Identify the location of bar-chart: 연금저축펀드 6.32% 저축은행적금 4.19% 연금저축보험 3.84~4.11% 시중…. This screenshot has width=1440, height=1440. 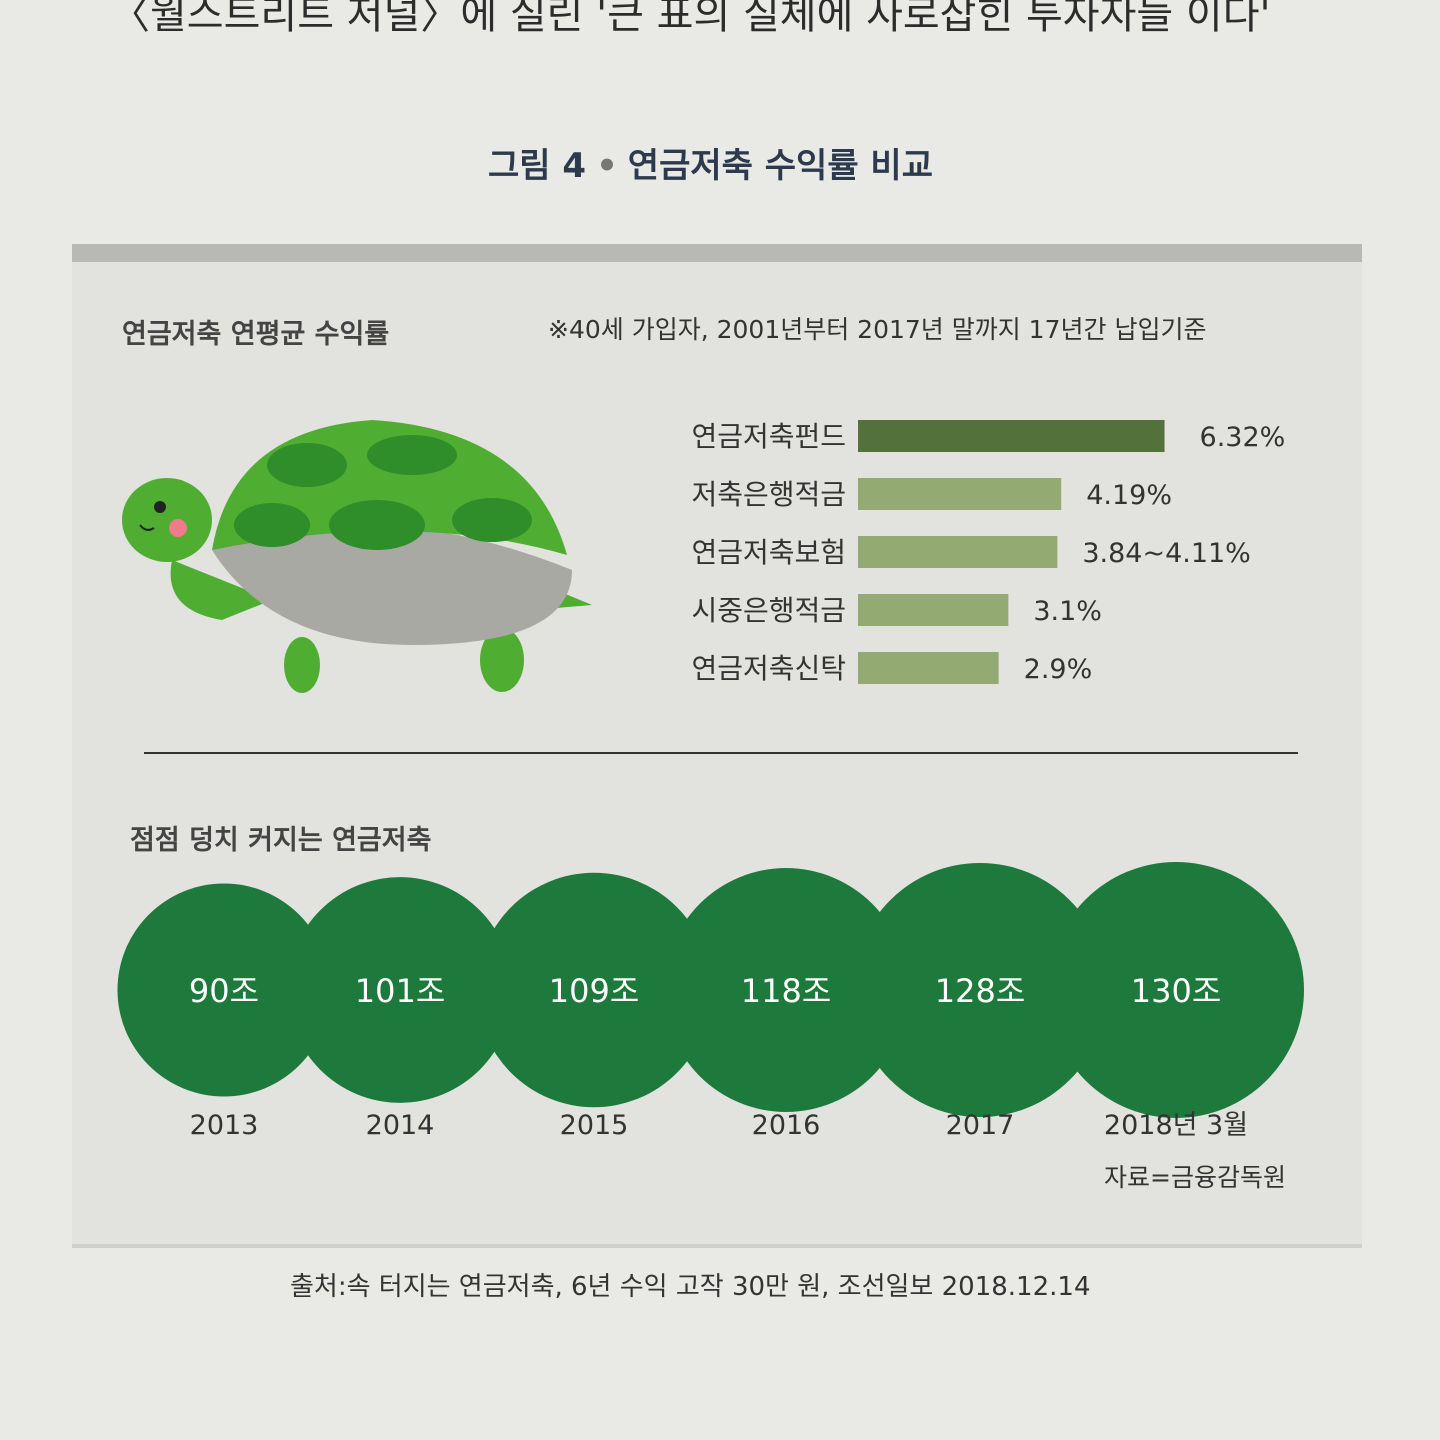
(988, 552).